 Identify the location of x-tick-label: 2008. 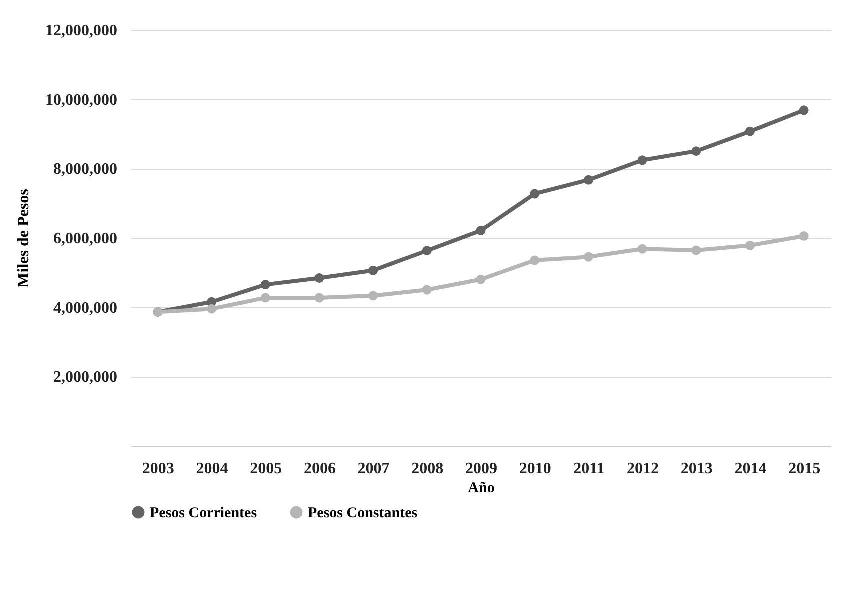
(428, 469).